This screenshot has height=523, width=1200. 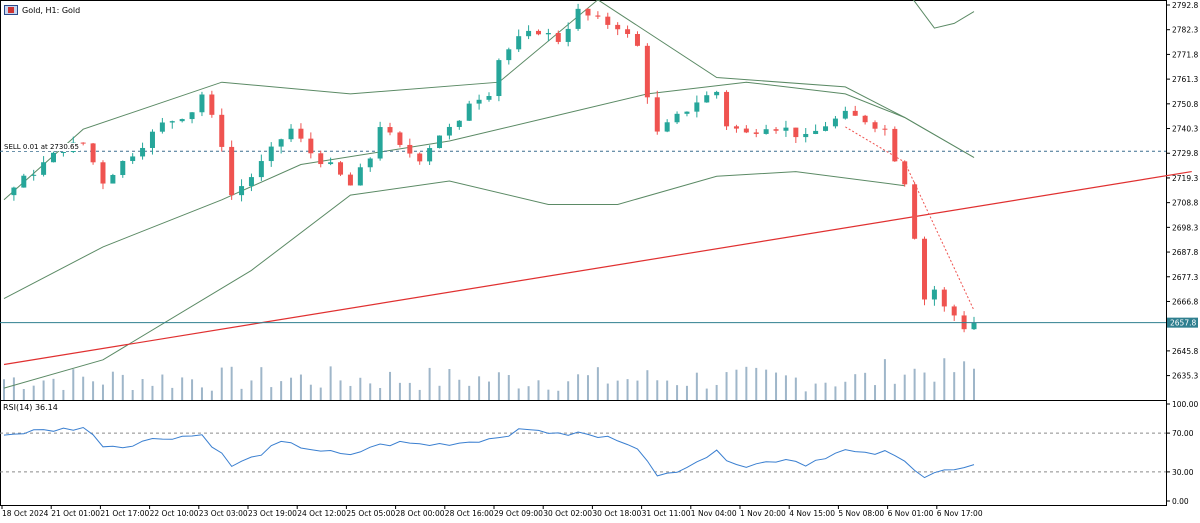 I want to click on y-tick-label: 2708.8, so click(x=1185, y=203).